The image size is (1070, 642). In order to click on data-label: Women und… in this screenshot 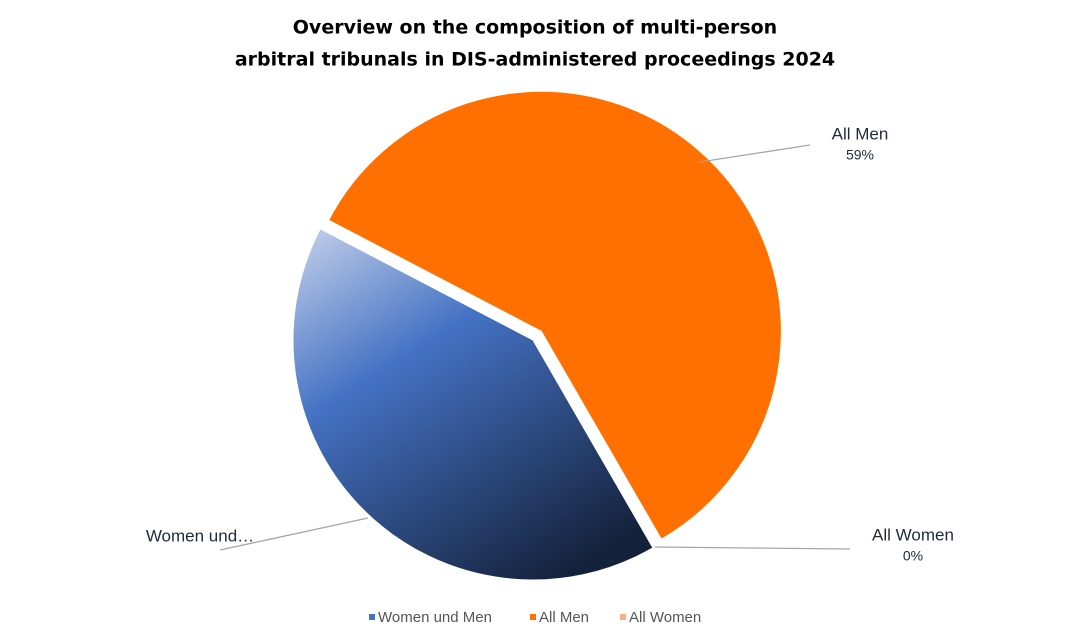, I will do `click(200, 535)`.